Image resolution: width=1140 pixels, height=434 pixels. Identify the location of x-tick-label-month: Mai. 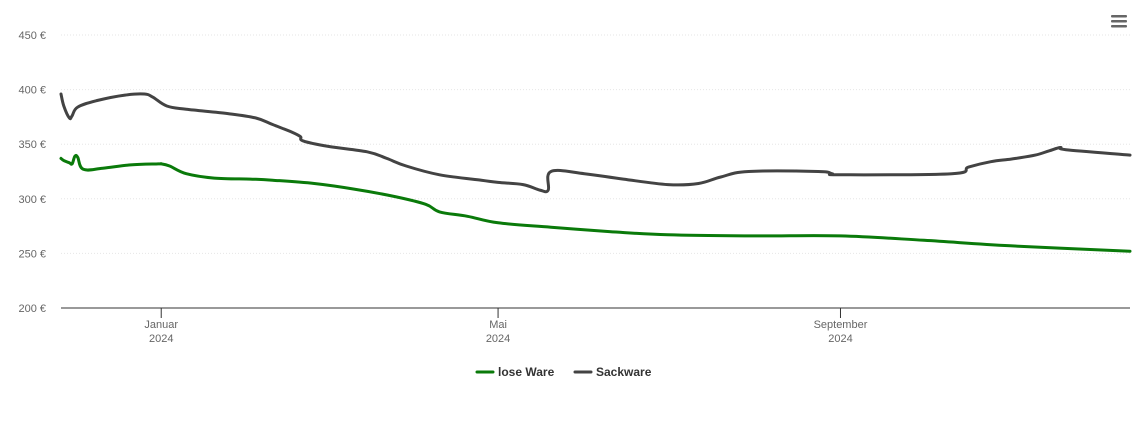
(498, 325).